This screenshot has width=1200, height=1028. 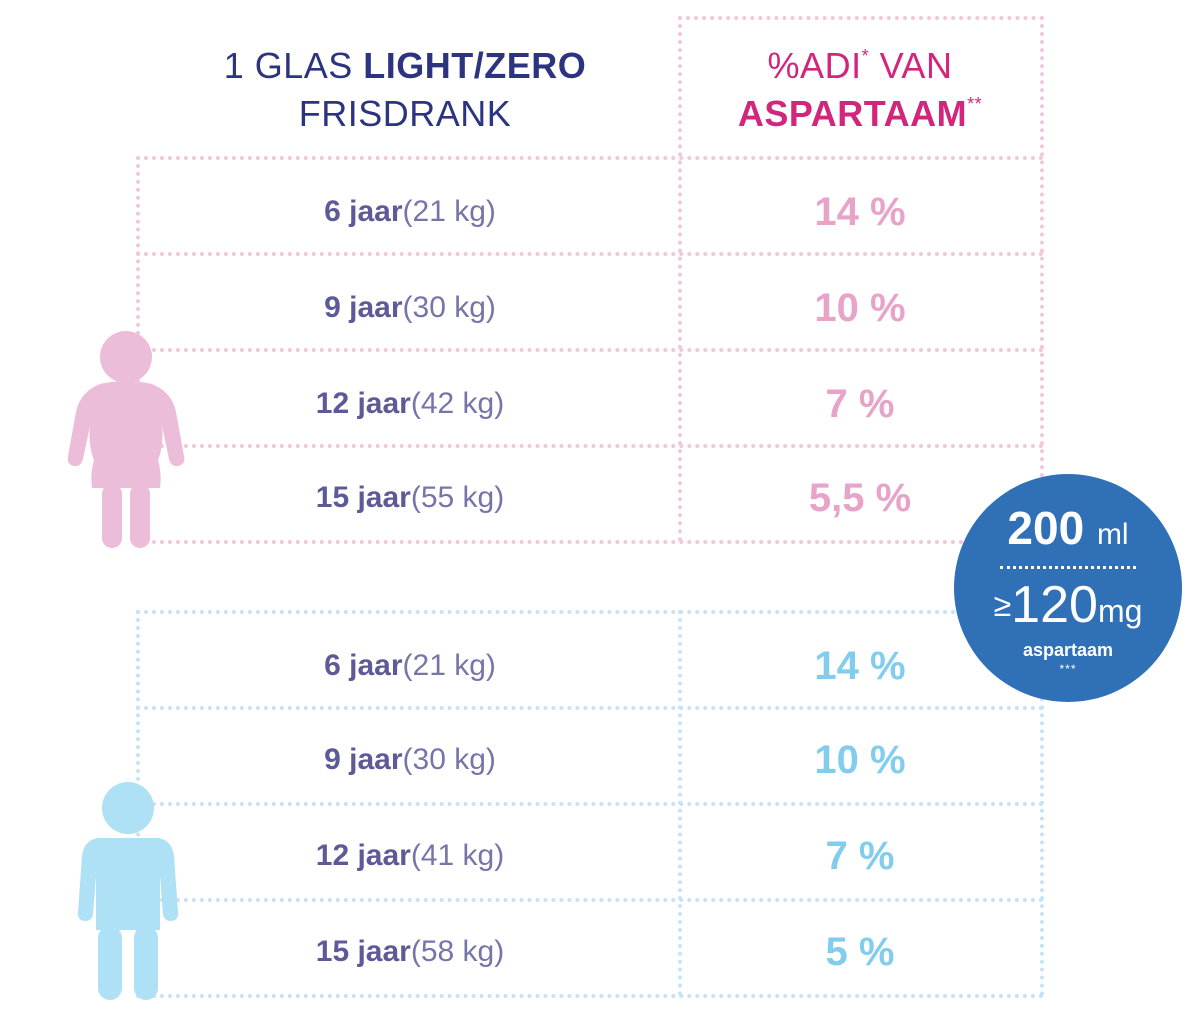 What do you see at coordinates (405, 90) in the screenshot?
I see `column-header-drink: 1 GLAS LIGHT/ZERO FRISDRANK` at bounding box center [405, 90].